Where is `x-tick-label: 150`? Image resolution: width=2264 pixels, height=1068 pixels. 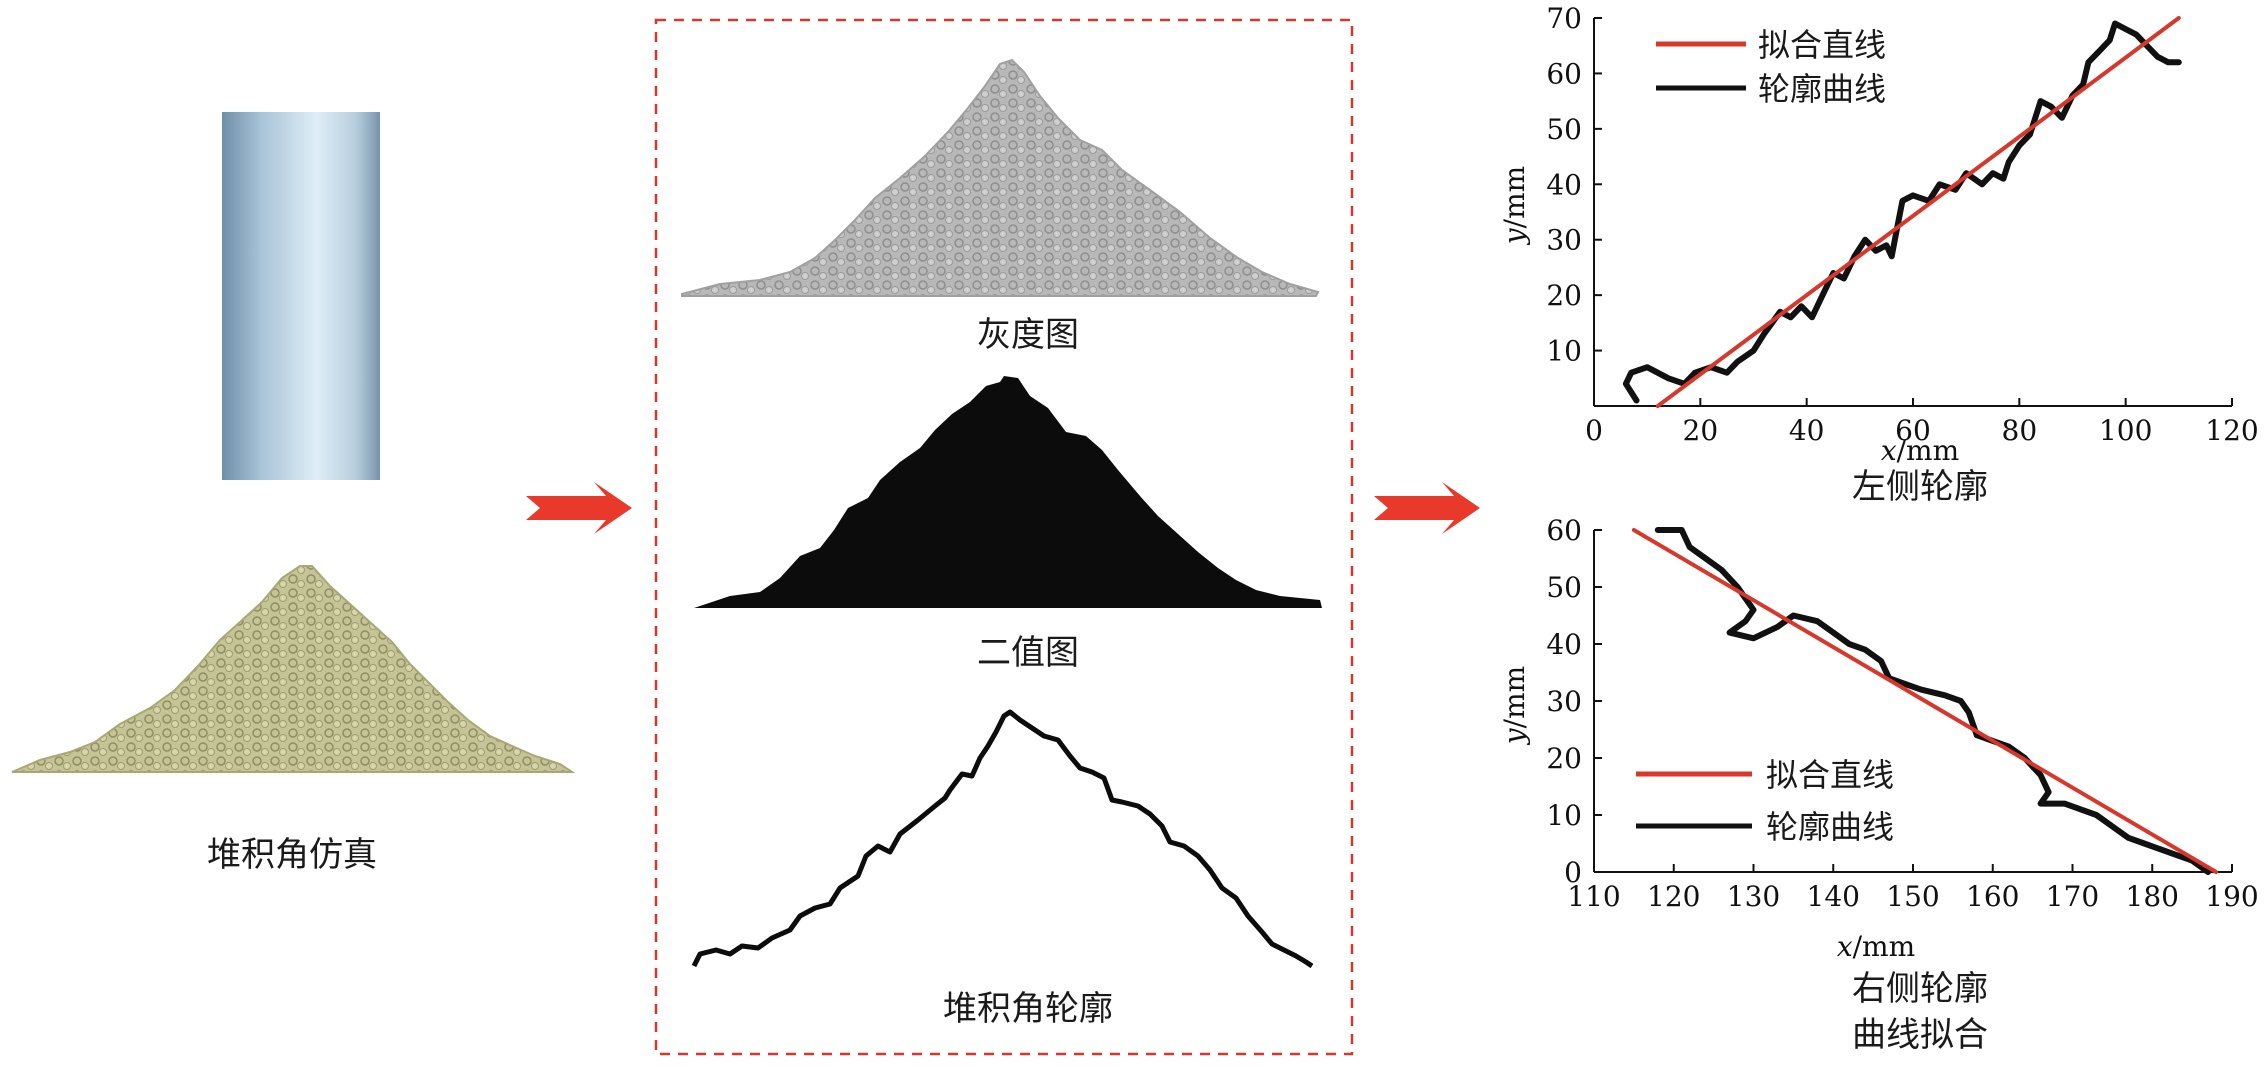
x-tick-label: 150 is located at coordinates (1912, 896).